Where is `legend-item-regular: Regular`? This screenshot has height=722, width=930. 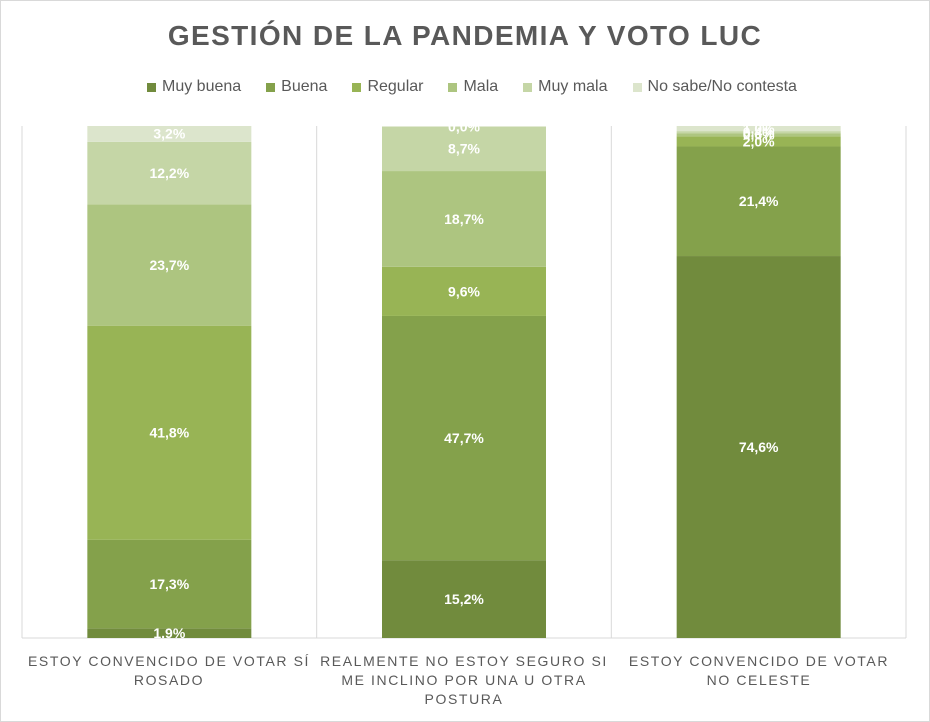
legend-item-regular: Regular is located at coordinates (387, 87).